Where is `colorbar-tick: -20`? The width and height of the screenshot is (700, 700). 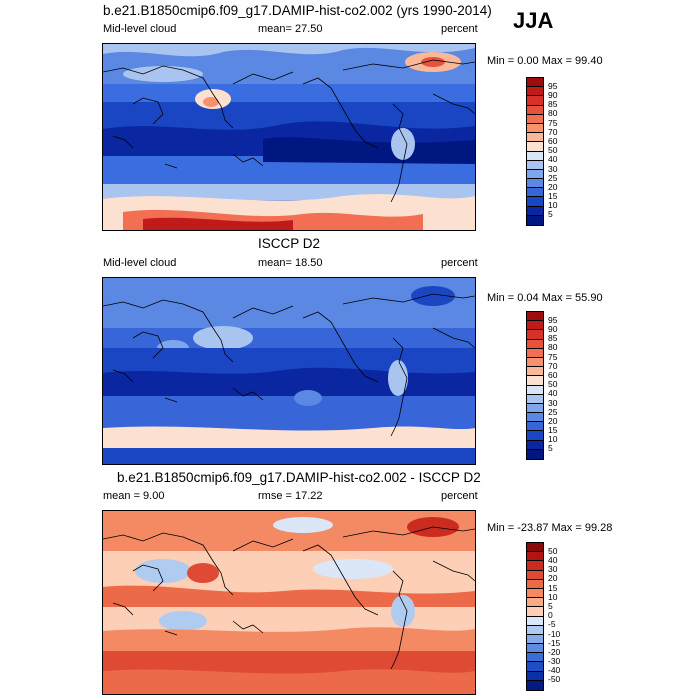 colorbar-tick: -20 is located at coordinates (554, 652).